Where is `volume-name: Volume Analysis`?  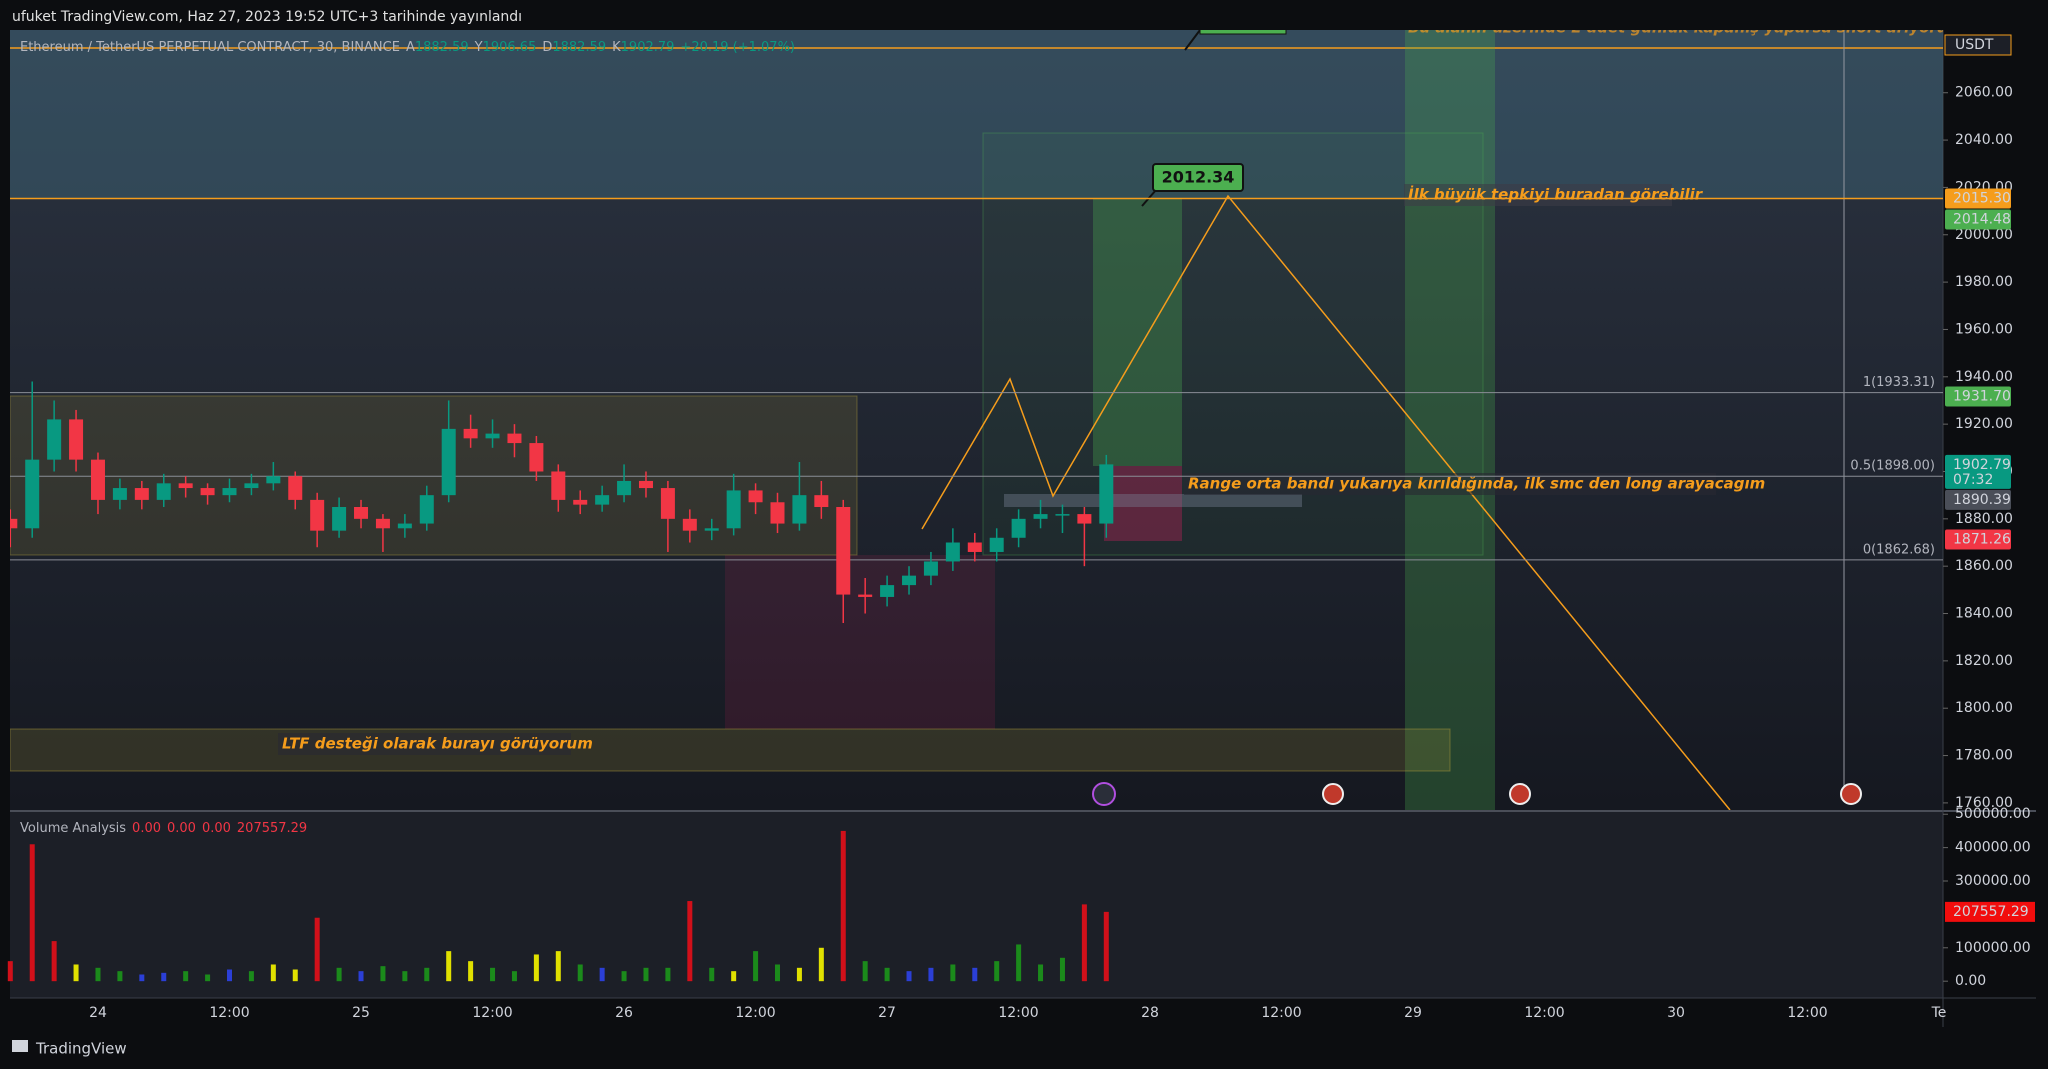 volume-name: Volume Analysis is located at coordinates (73, 828).